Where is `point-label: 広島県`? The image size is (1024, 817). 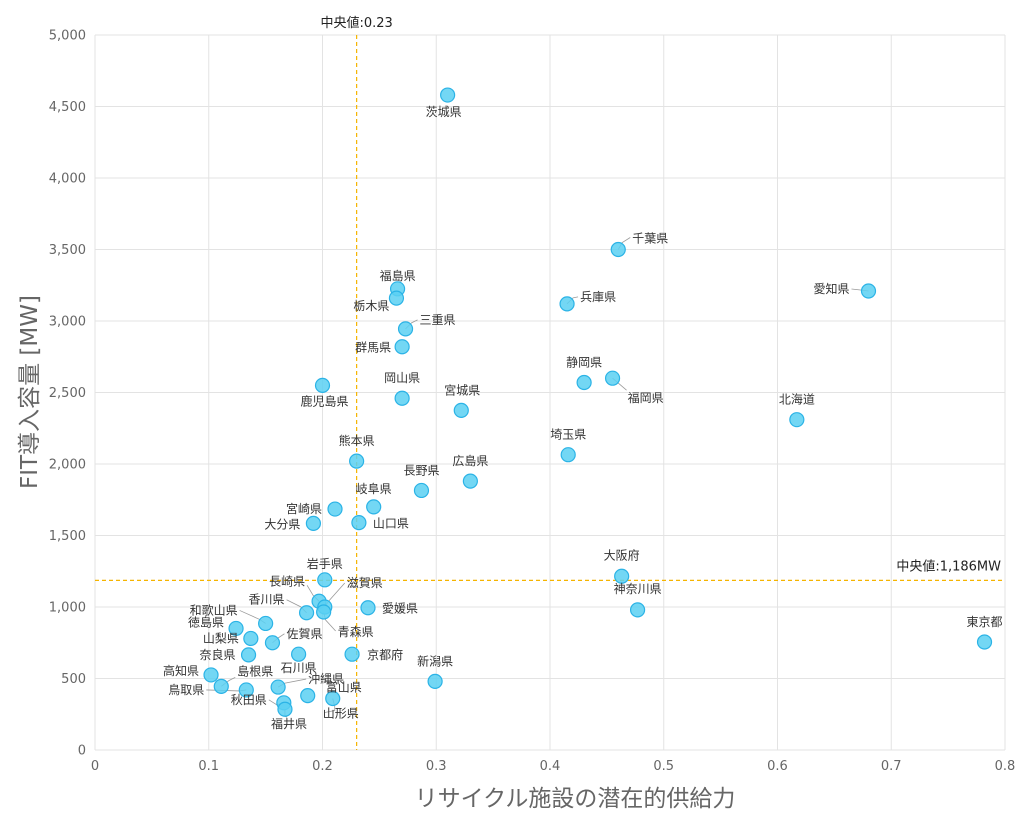 point-label: 広島県 is located at coordinates (470, 460).